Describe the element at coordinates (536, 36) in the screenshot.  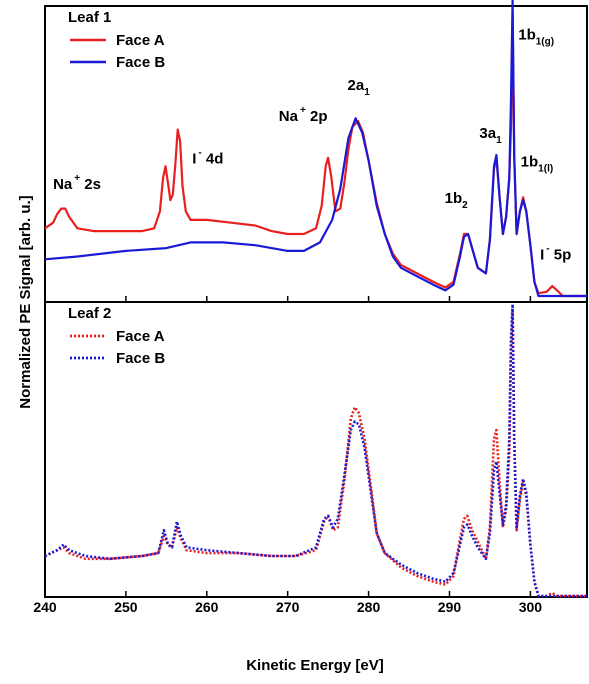
I see `peak-label: 1b1(g)` at that location.